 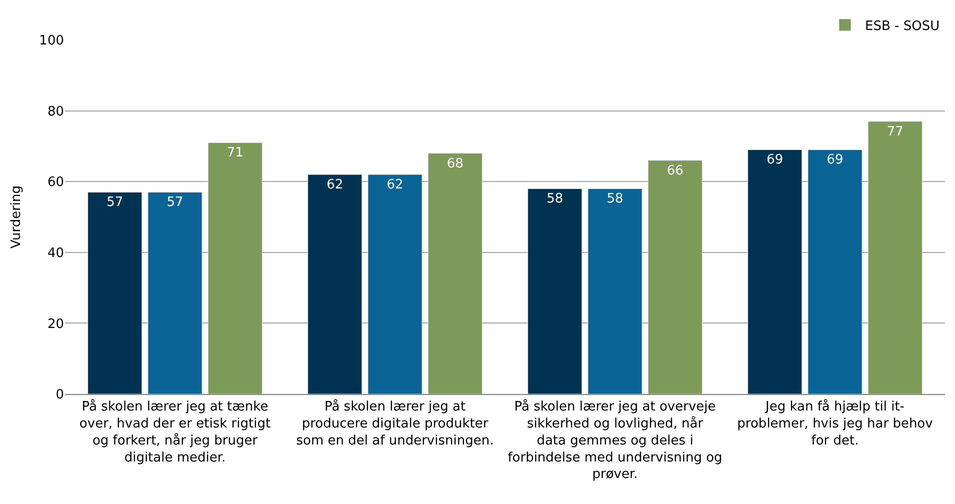 I want to click on legend-label: ESB - SOSU, so click(x=902, y=26).